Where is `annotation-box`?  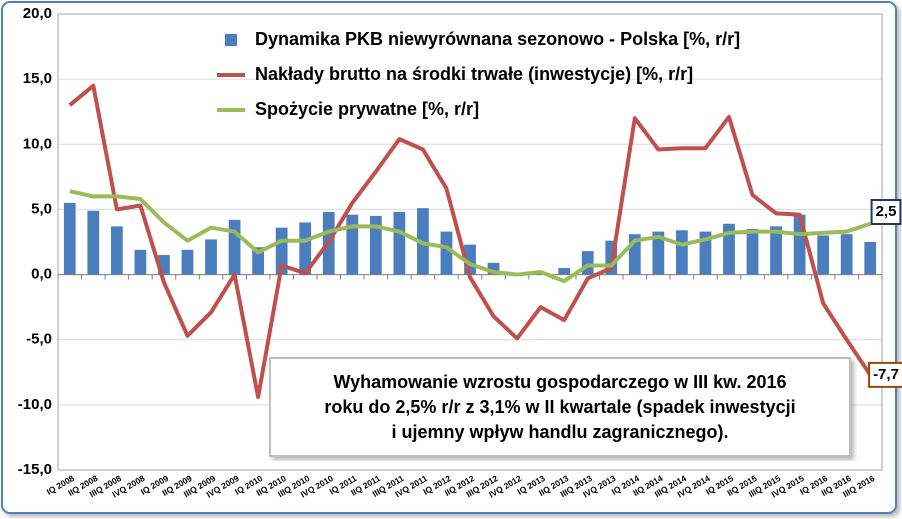 annotation-box is located at coordinates (560, 407).